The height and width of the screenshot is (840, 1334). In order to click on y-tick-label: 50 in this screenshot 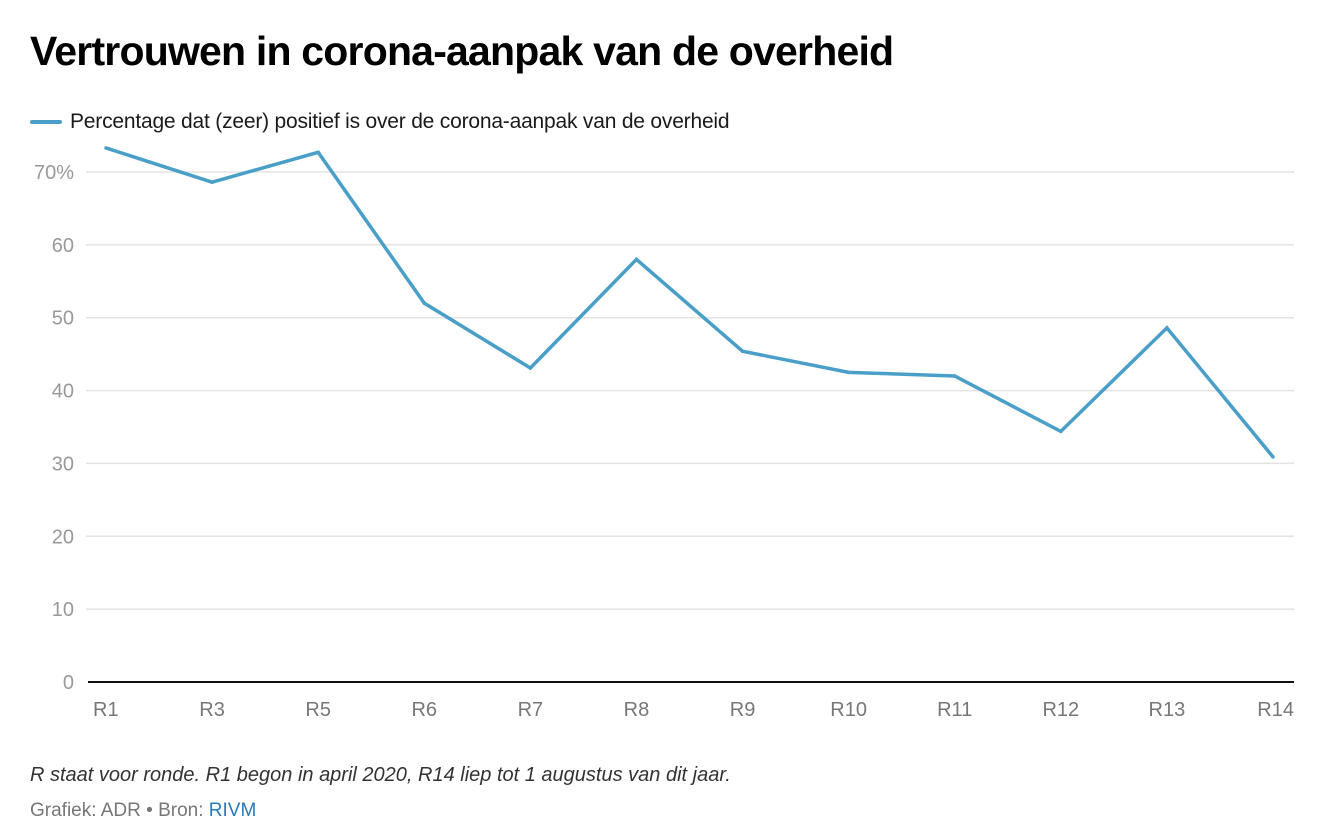, I will do `click(63, 319)`.